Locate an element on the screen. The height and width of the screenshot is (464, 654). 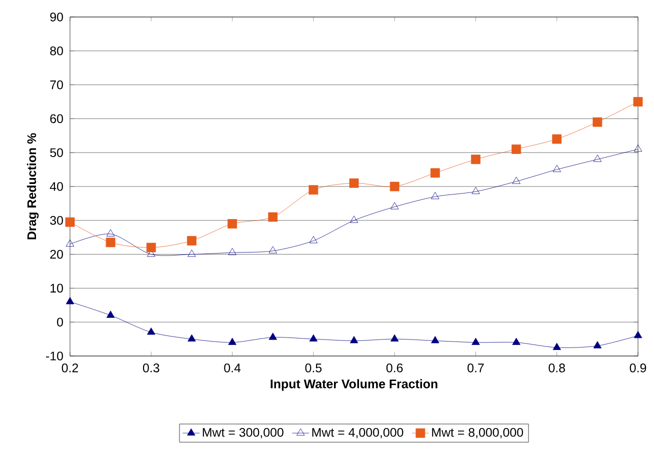
y-tick-label: 20 is located at coordinates (56, 254).